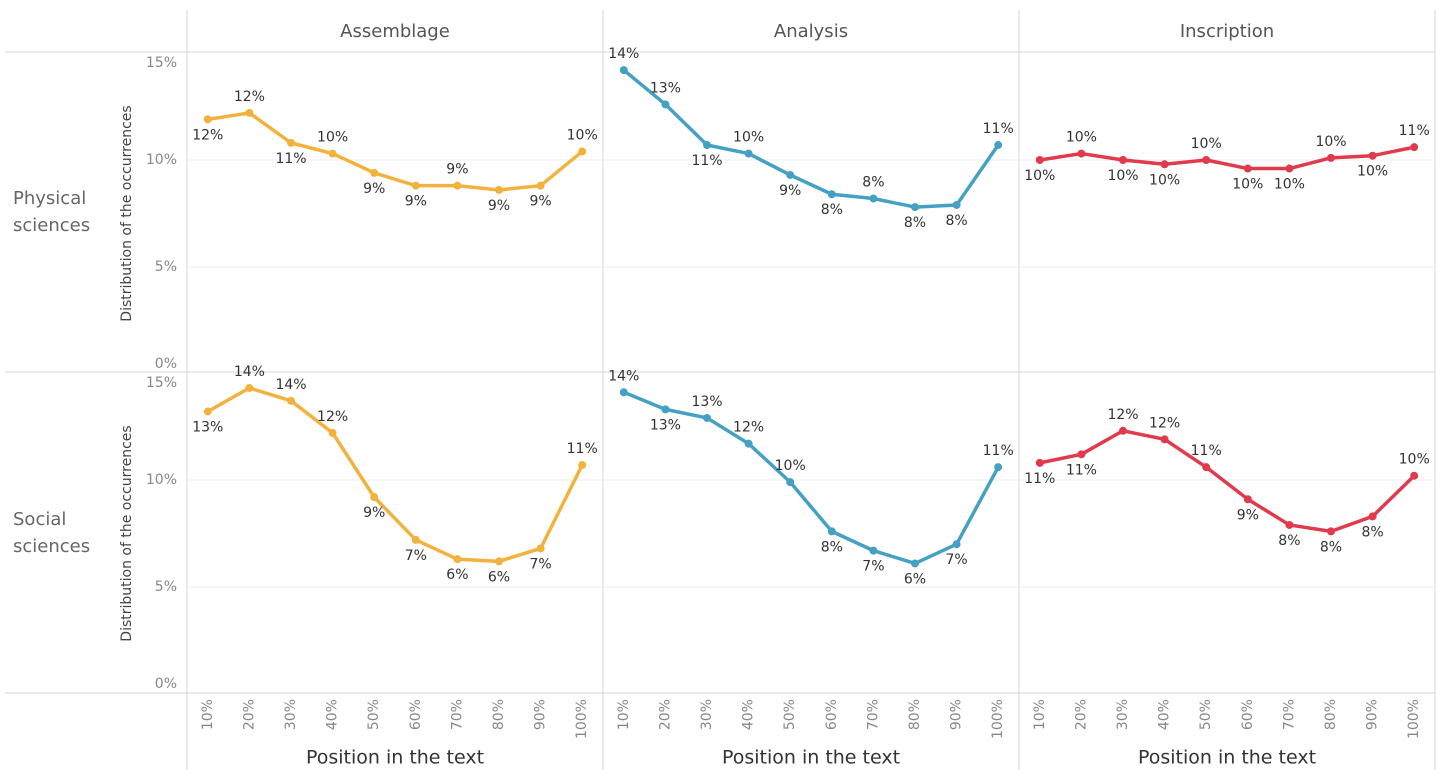 This screenshot has height=770, width=1443. Describe the element at coordinates (1227, 758) in the screenshot. I see `x-axis-title: Position in the text` at that location.